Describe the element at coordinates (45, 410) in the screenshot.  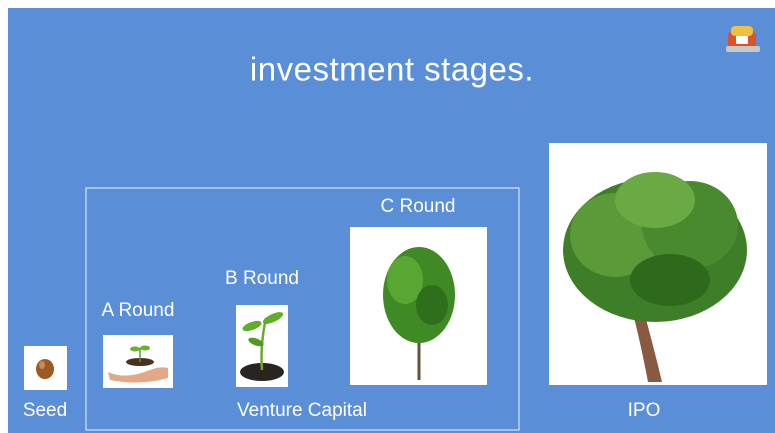
I see `stage-label: Seed` at that location.